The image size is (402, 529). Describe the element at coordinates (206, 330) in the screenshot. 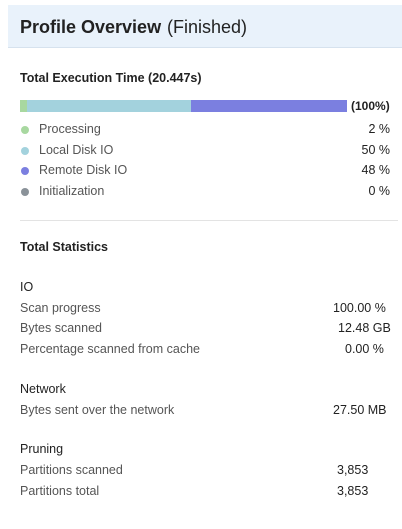

I see `stat-row-bytes-scanned: Bytes scanned 12.48 GB` at that location.